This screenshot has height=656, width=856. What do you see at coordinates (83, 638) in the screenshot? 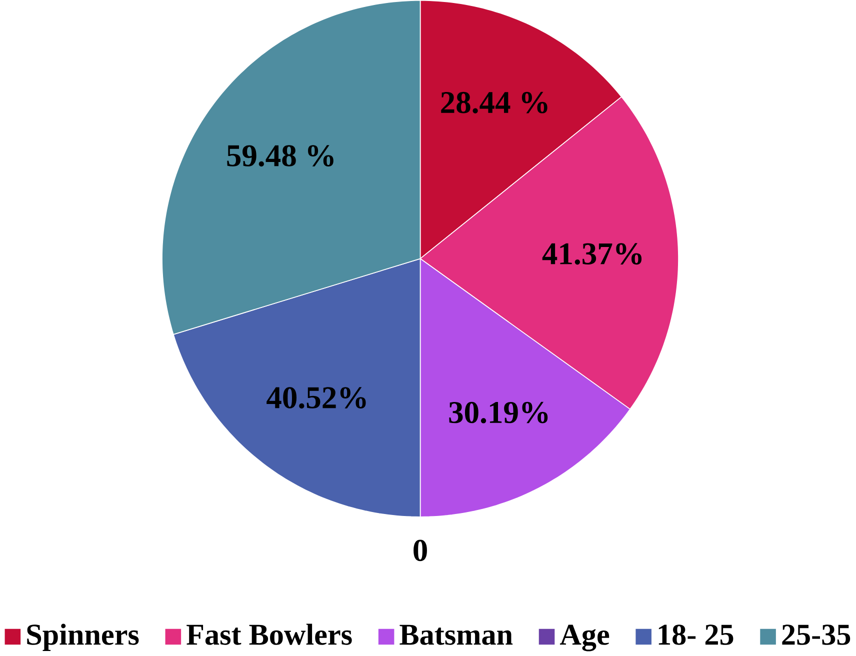
I see `legend-label: Spinners` at bounding box center [83, 638].